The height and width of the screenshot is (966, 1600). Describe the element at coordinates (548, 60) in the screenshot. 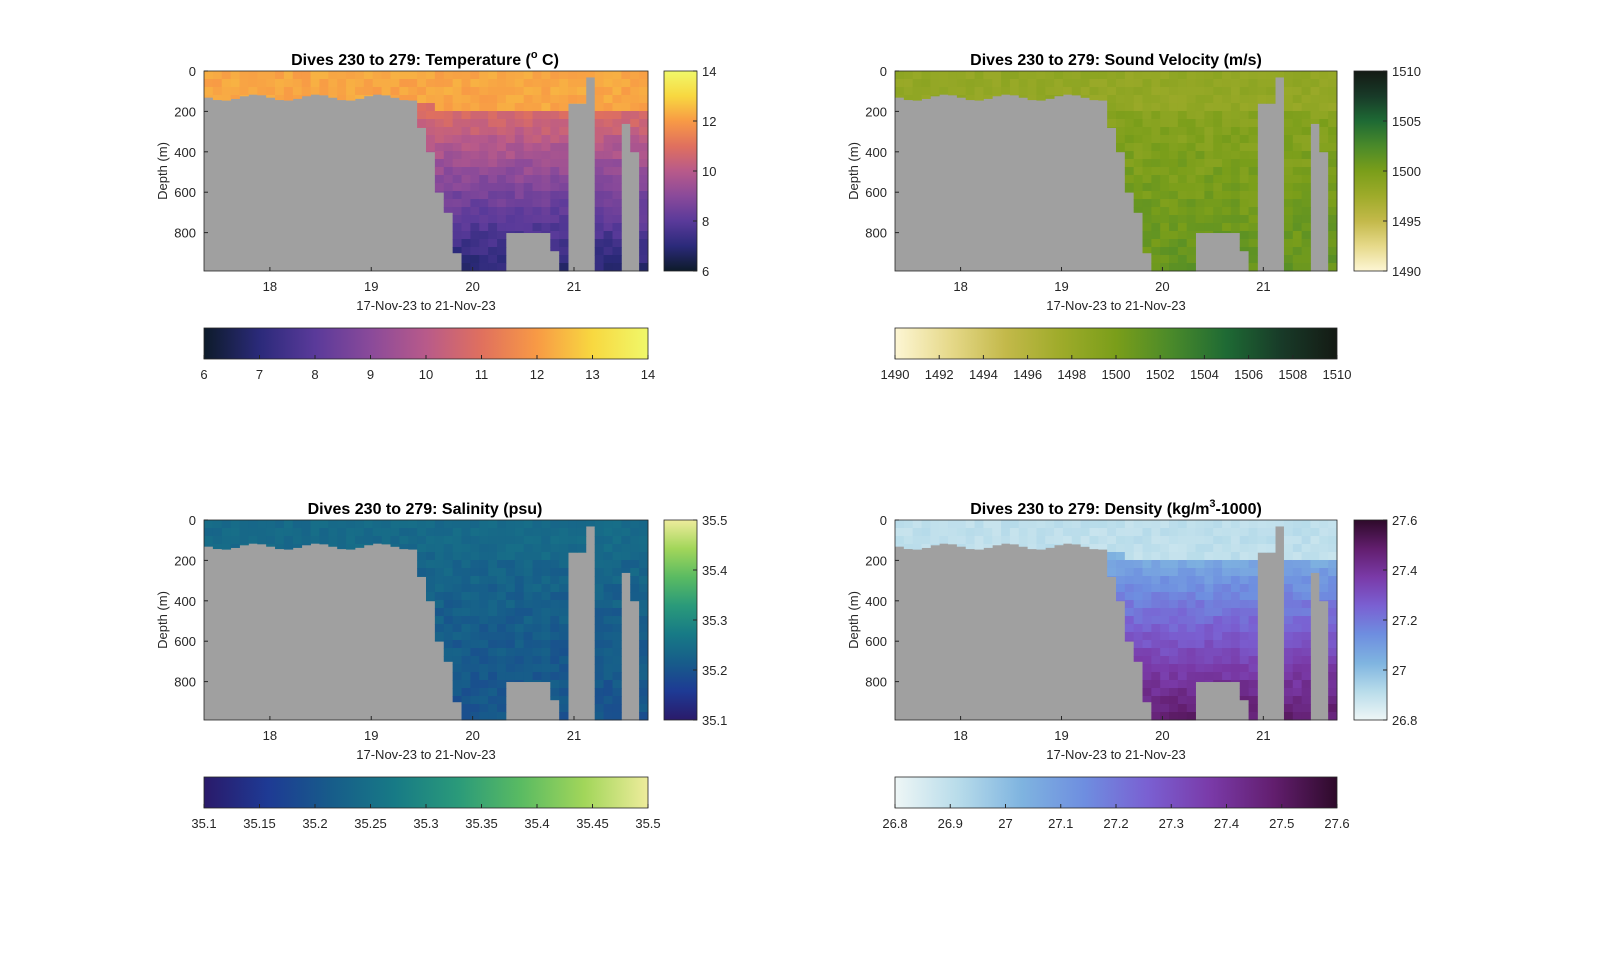

I see `title-suffix: C)` at that location.